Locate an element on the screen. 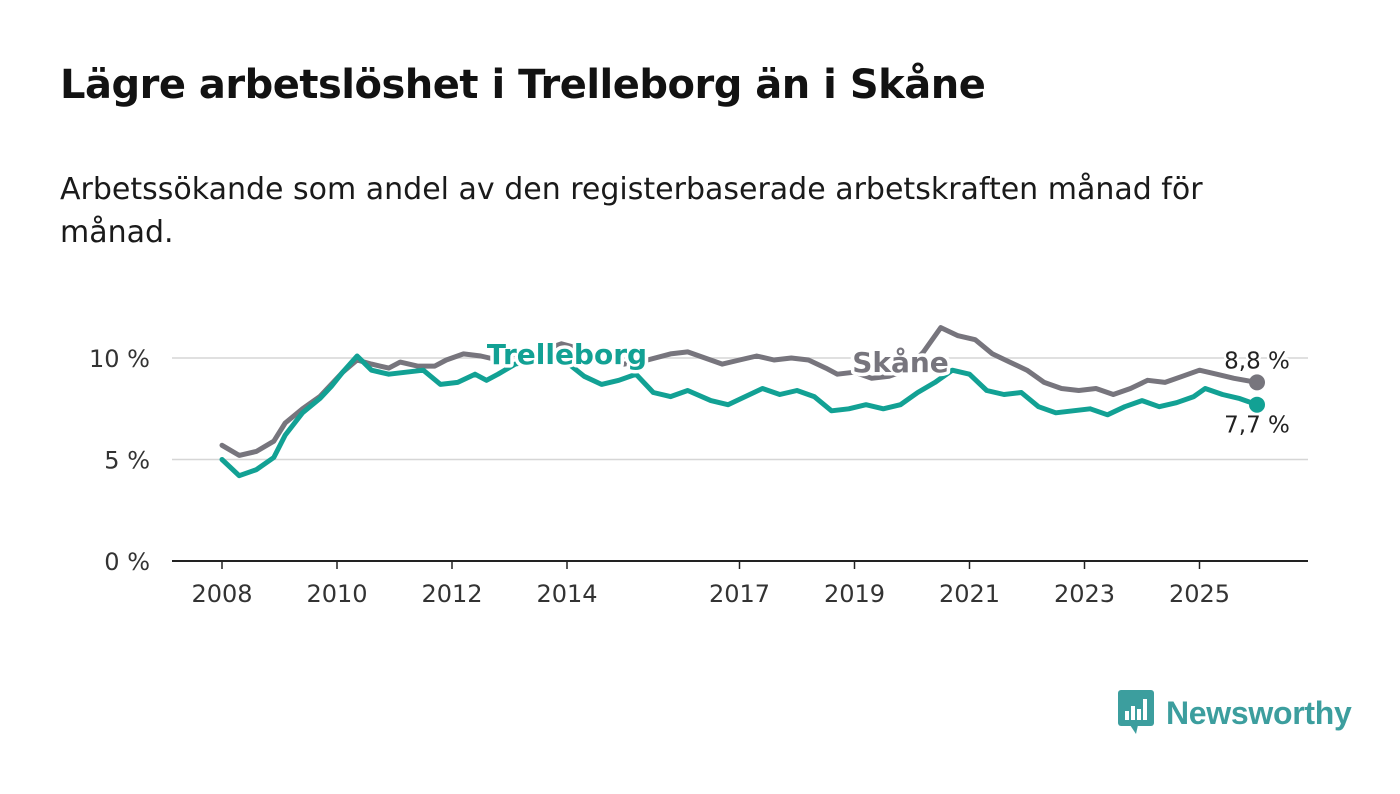 This screenshot has width=1400, height=794. x-tick-label: 2008 is located at coordinates (221, 594).